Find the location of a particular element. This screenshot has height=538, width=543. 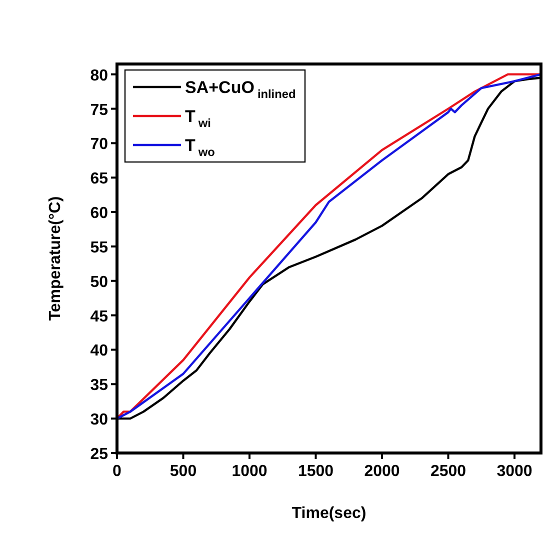

y-tick-label: 50 is located at coordinates (99, 282).